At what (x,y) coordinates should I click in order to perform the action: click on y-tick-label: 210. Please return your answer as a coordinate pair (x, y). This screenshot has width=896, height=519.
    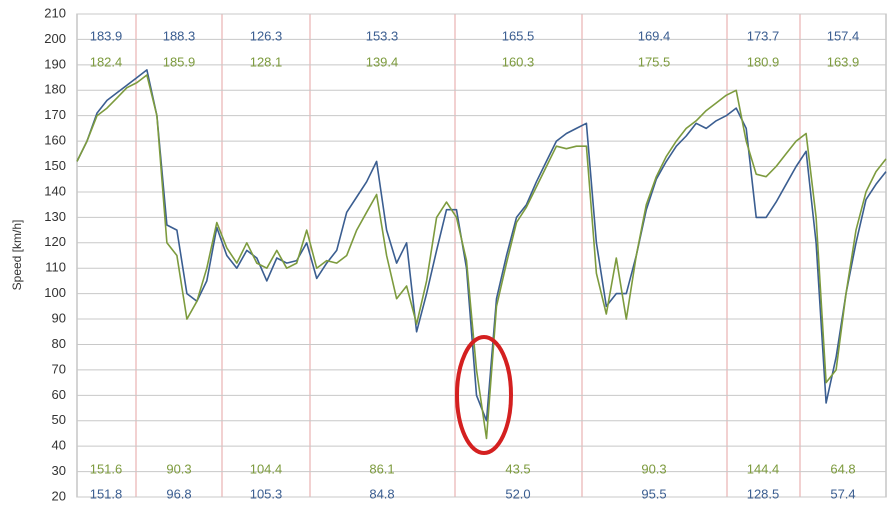
    Looking at the image, I should click on (55, 12).